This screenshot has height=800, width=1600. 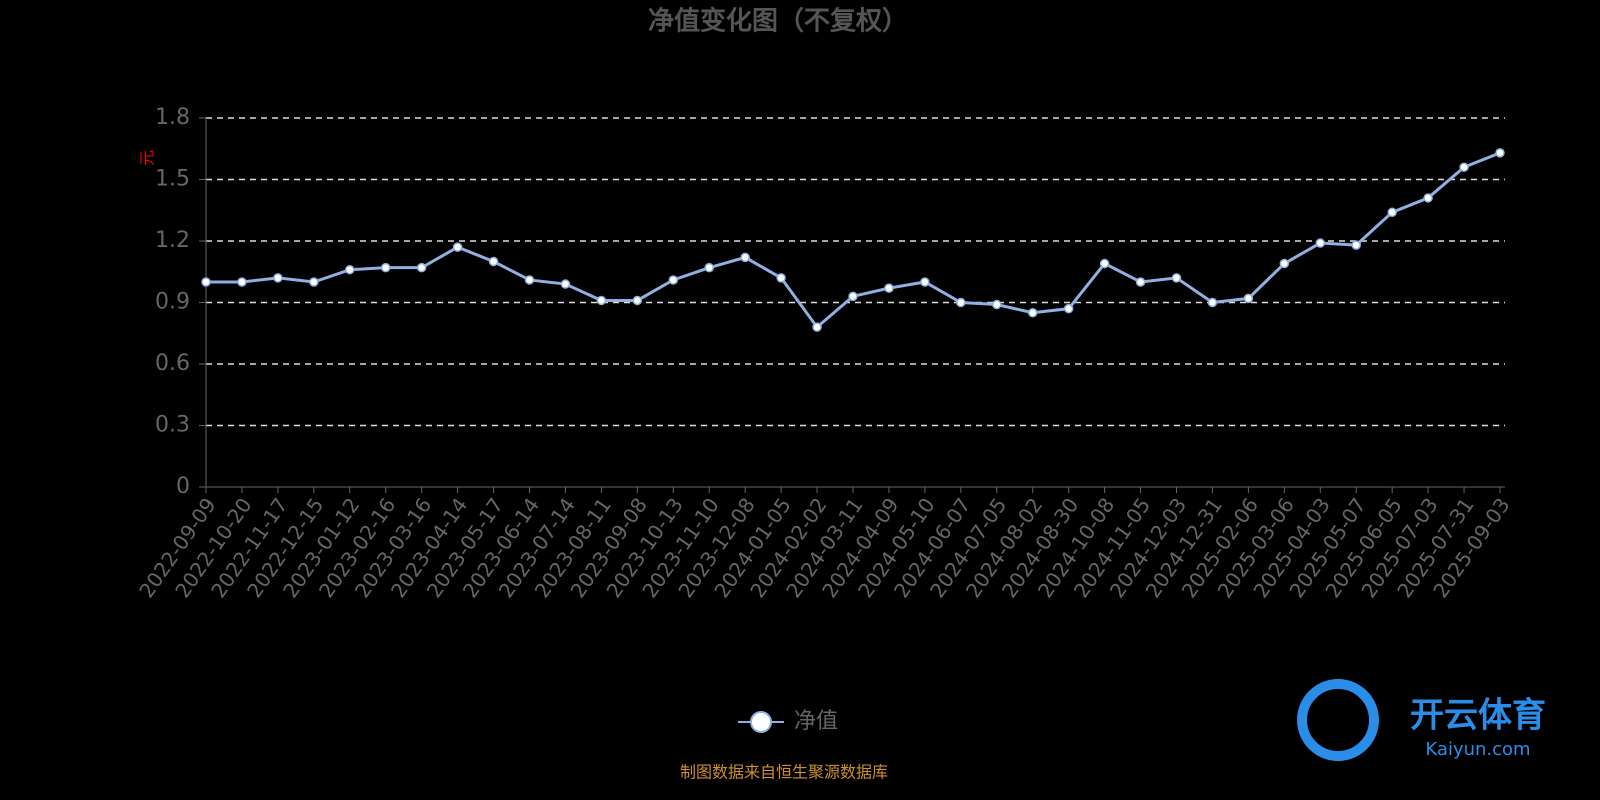 What do you see at coordinates (172, 117) in the screenshot?
I see `y-tick-label: 1.8` at bounding box center [172, 117].